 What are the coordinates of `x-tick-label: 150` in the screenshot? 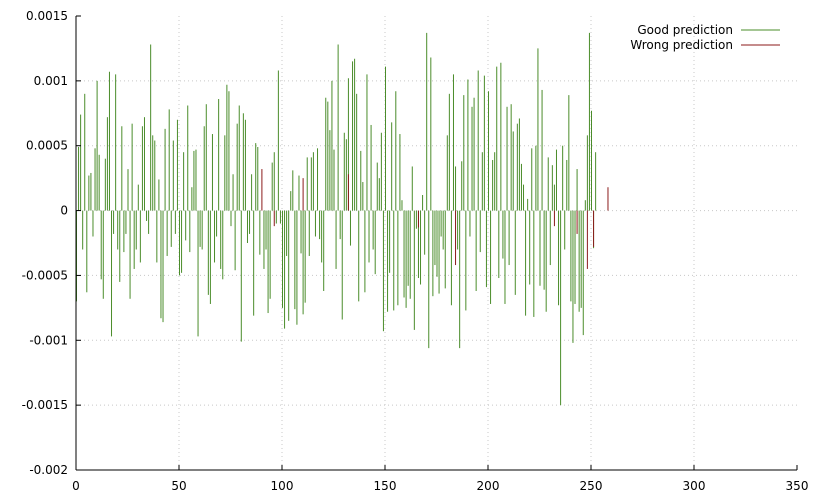 It's located at (385, 486).